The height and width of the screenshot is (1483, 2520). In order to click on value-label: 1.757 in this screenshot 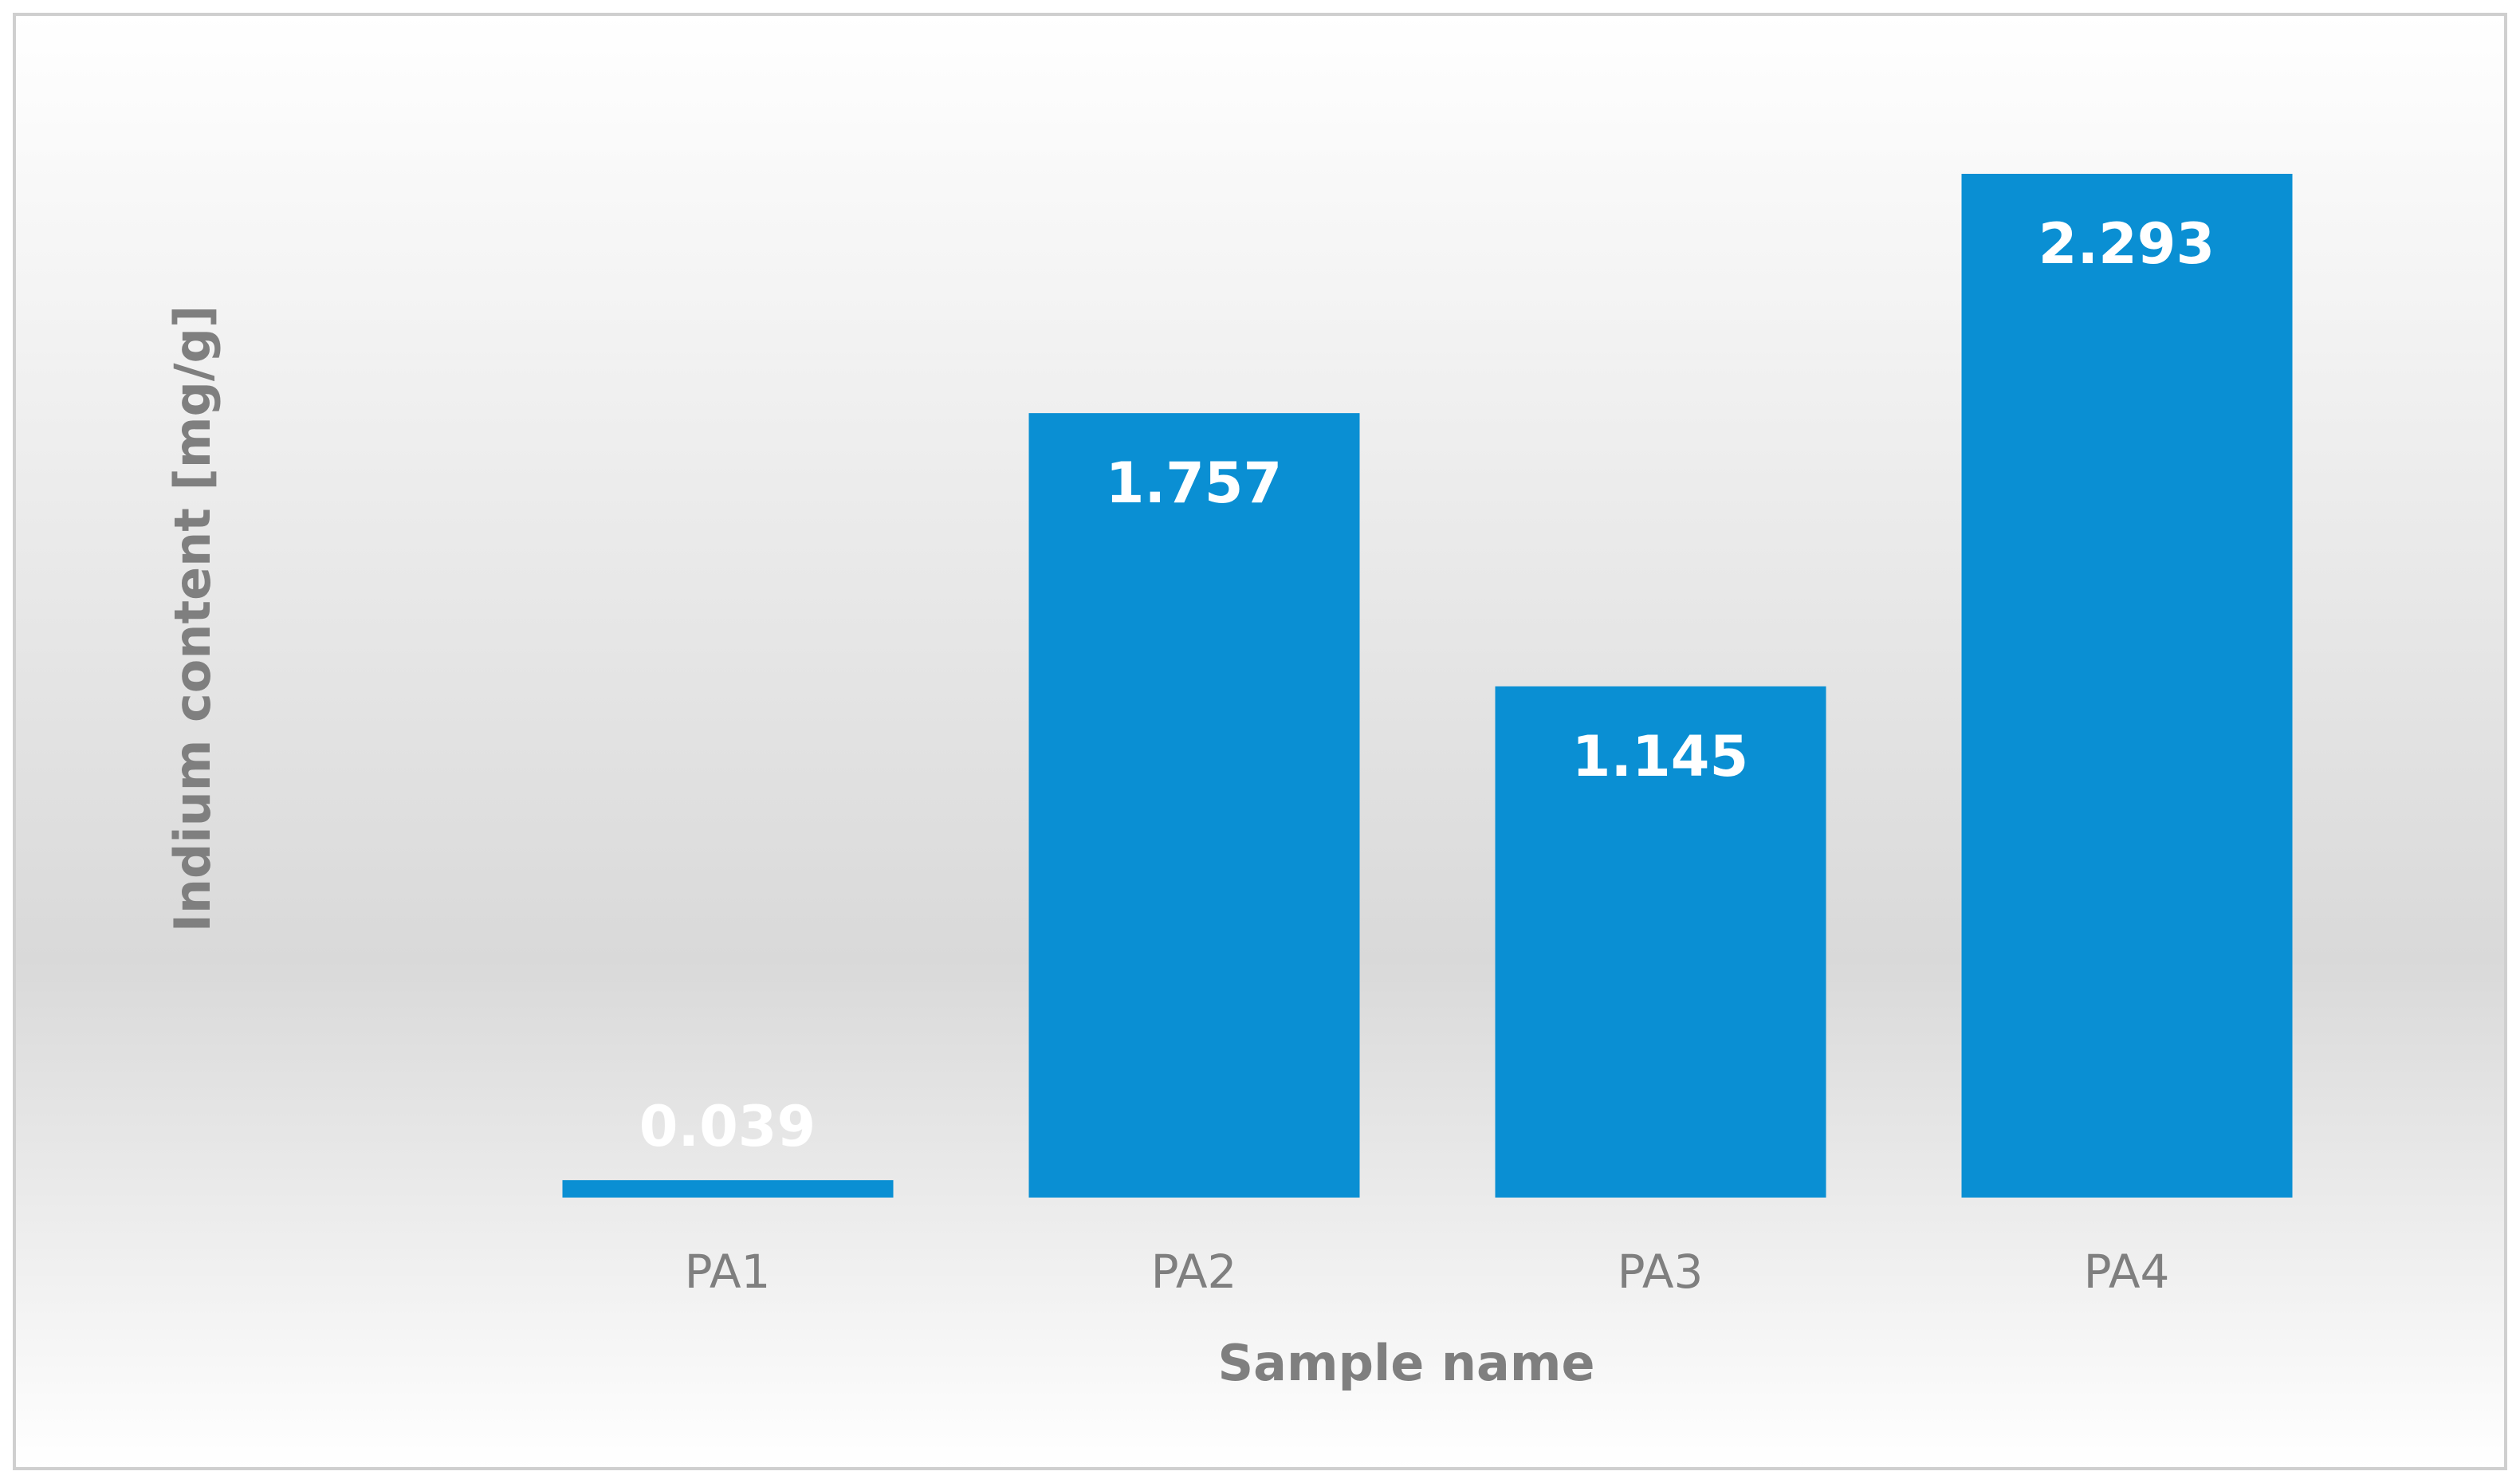, I will do `click(1194, 483)`.